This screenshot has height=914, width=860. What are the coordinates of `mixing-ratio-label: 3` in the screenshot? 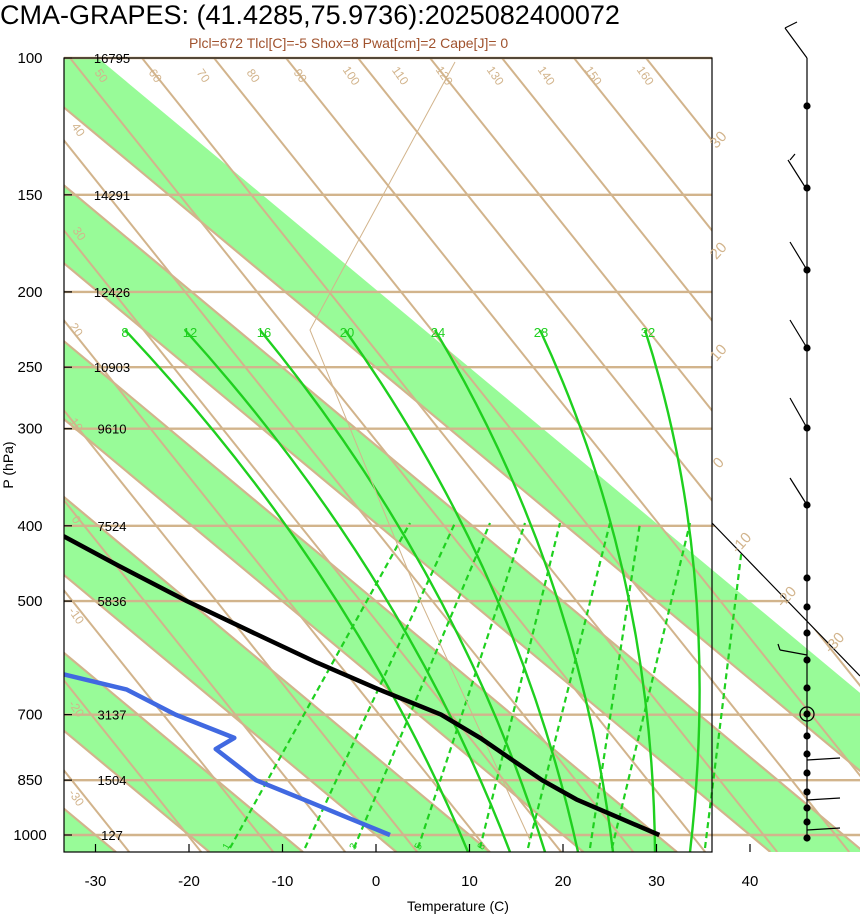 It's located at (354, 846).